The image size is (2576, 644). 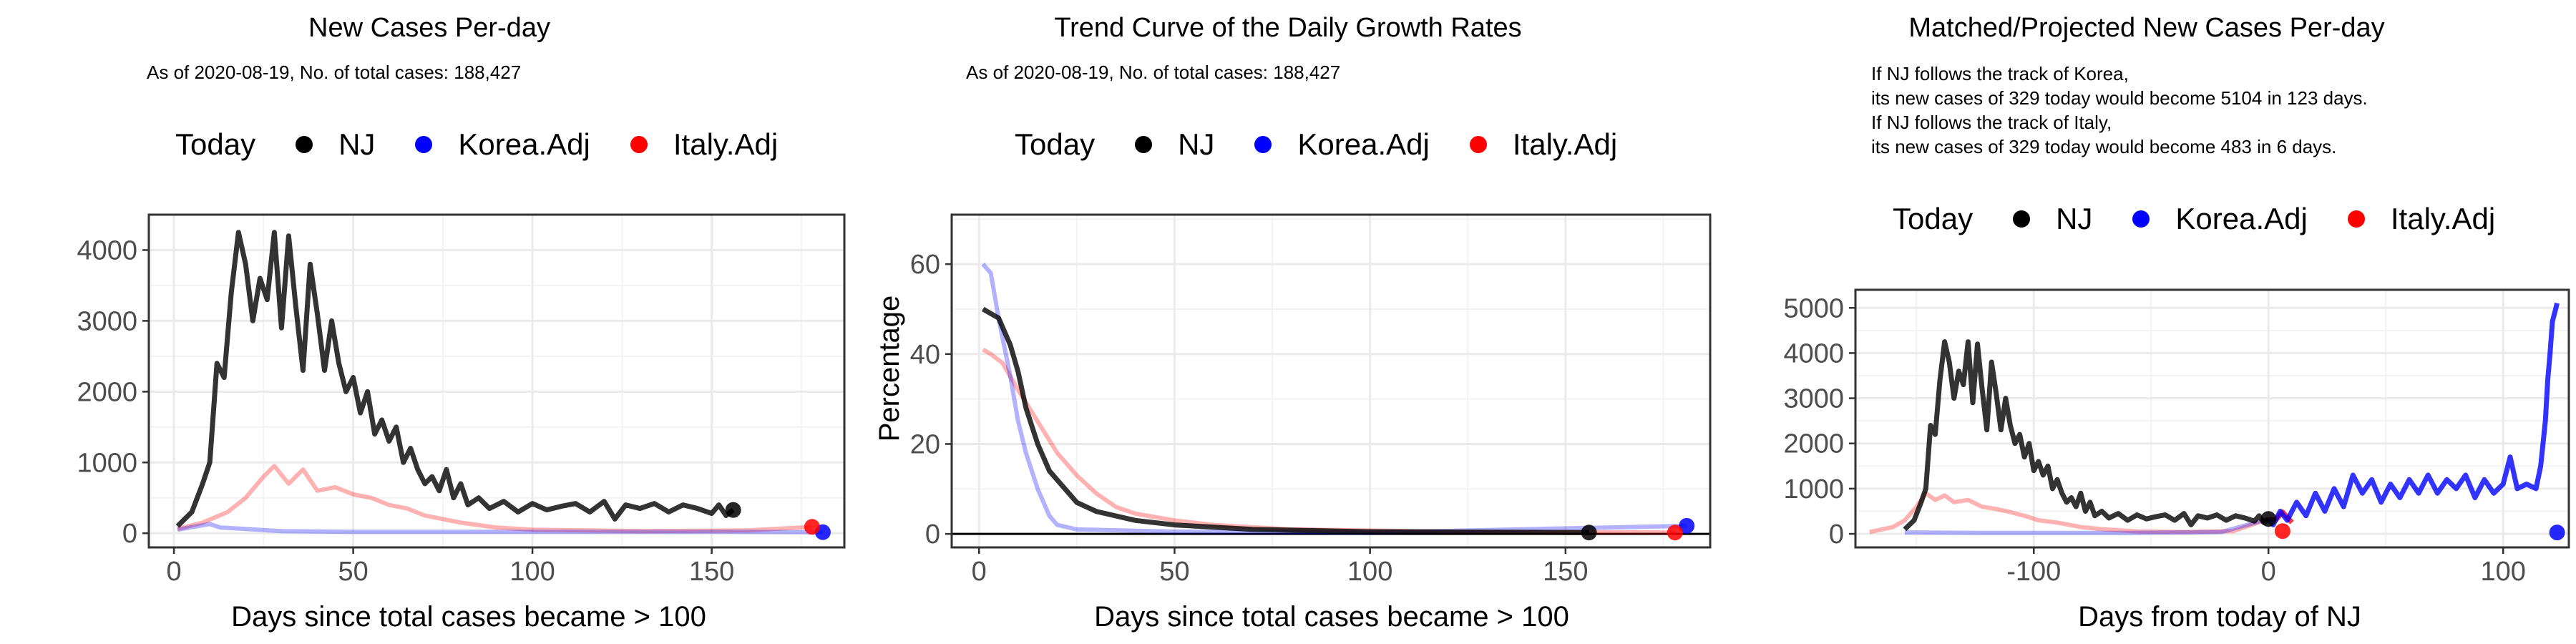 What do you see at coordinates (925, 265) in the screenshot?
I see `y-tick-label: 60` at bounding box center [925, 265].